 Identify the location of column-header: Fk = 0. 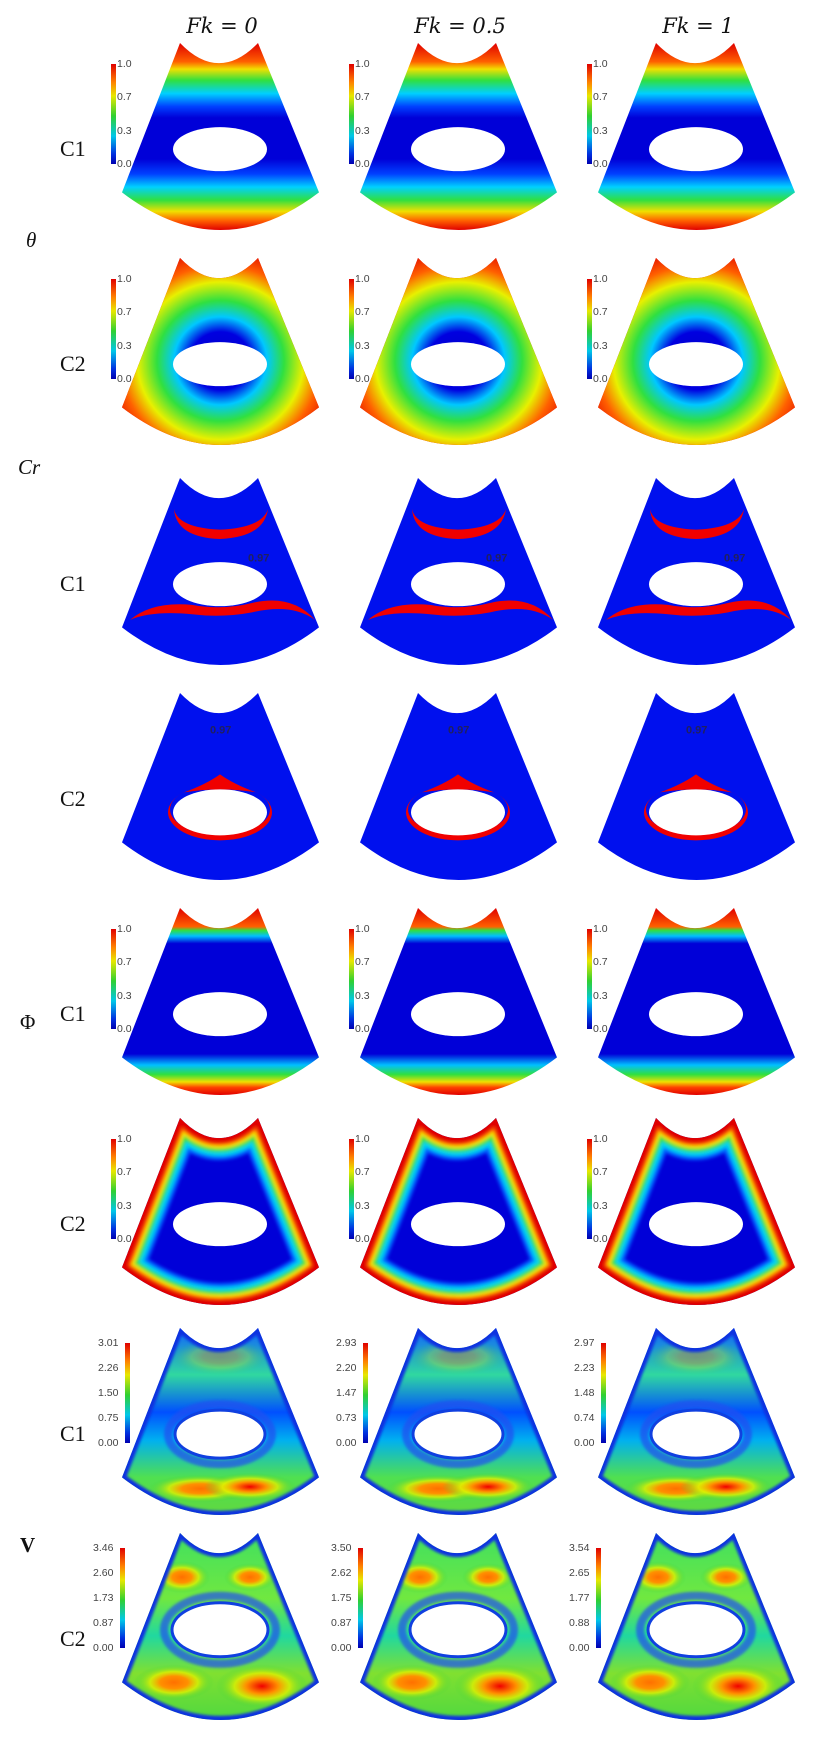
(222, 26).